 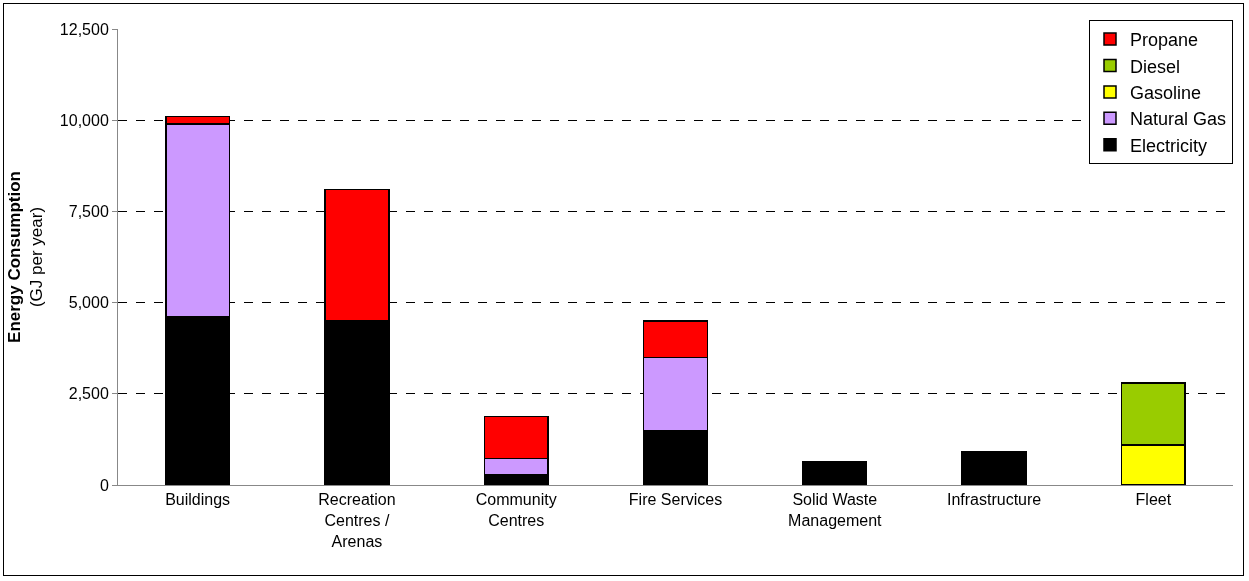 I want to click on y-axis-title: Energy Consumption (GJ per year), so click(x=26, y=257).